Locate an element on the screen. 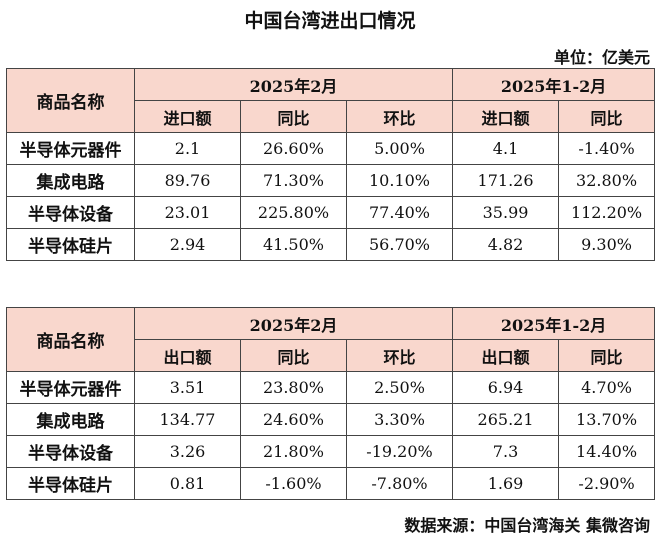 Image resolution: width=660 pixels, height=539 pixels. import-period1-header: 2025年2月 is located at coordinates (293, 84).